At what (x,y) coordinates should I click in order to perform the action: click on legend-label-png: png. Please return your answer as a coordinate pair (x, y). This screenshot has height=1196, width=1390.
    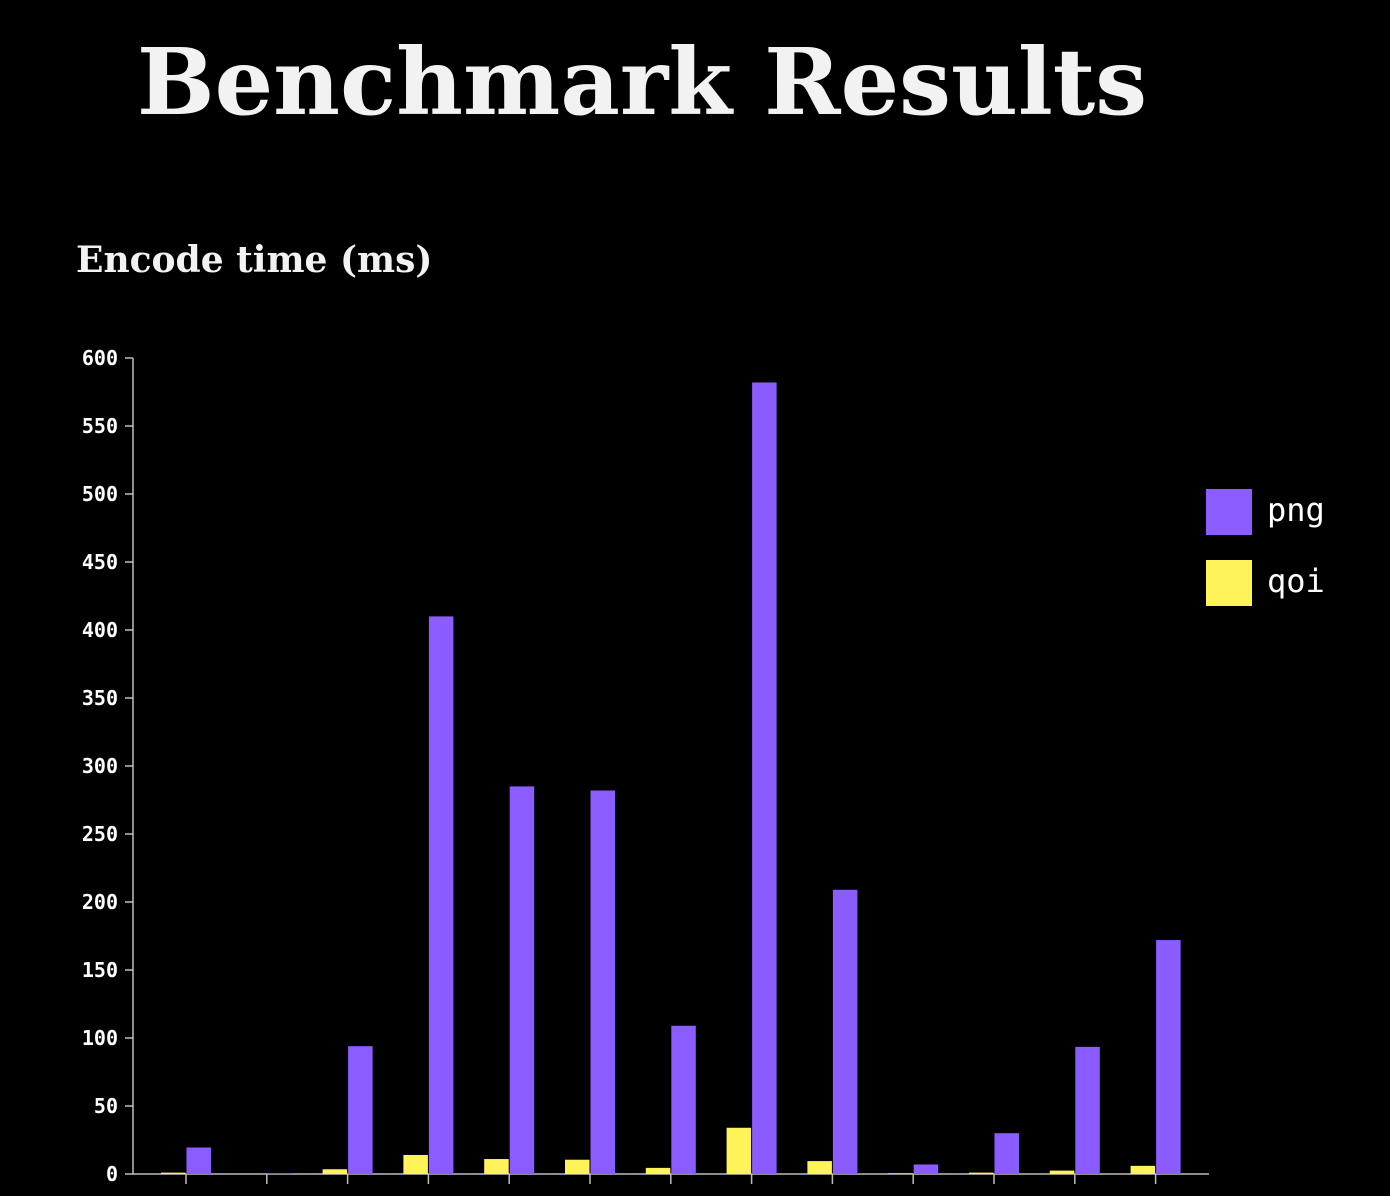
    Looking at the image, I should click on (1296, 510).